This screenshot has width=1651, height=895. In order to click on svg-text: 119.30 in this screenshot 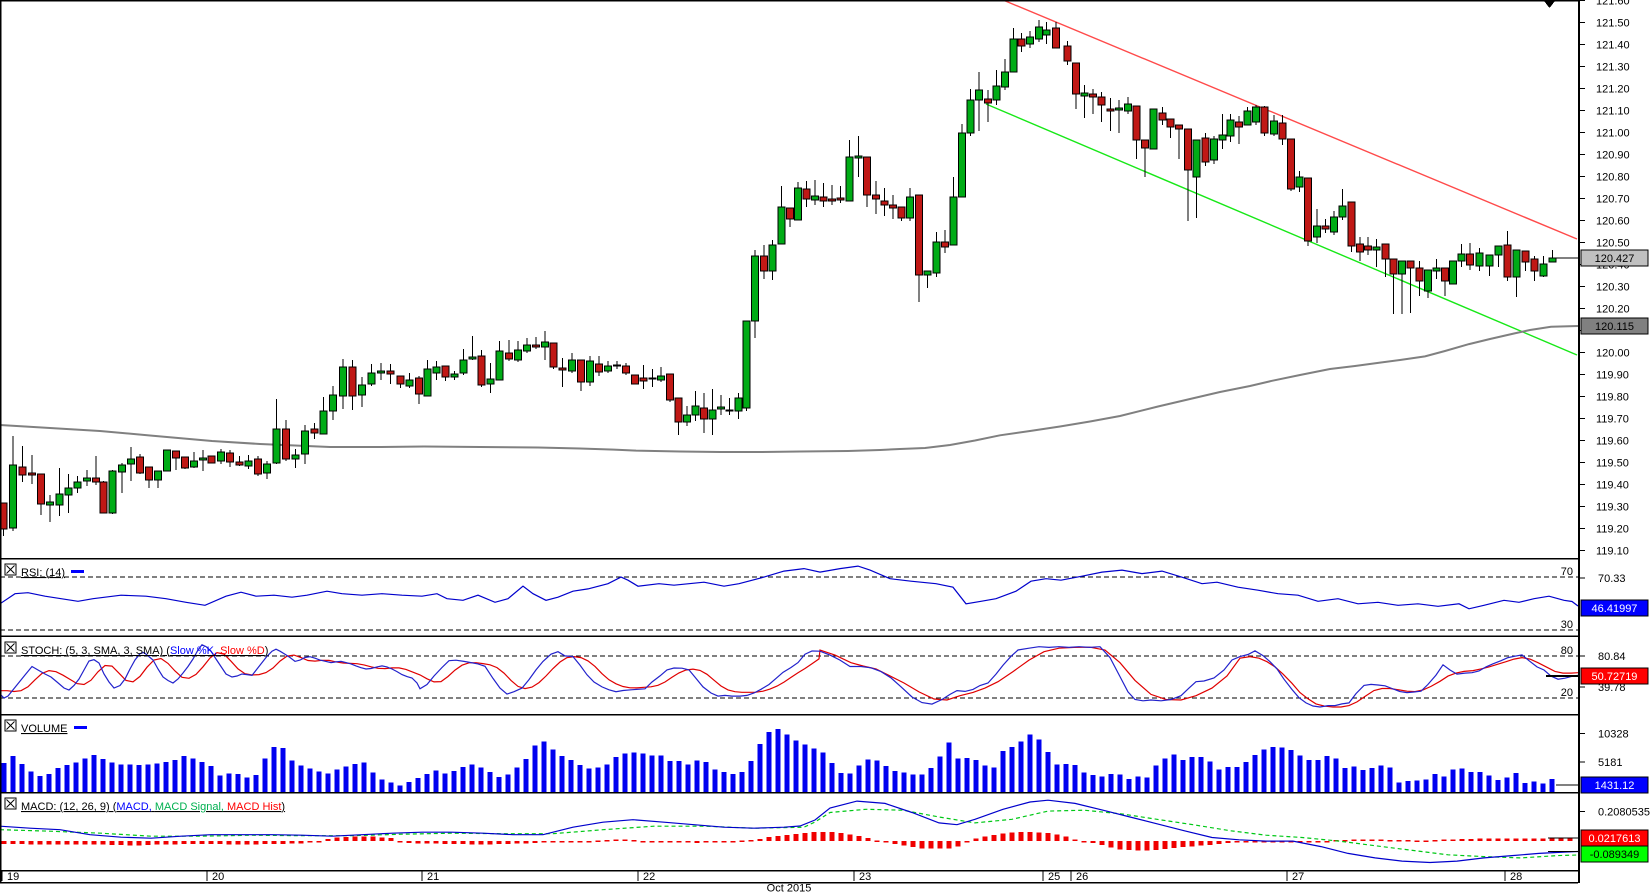, I will do `click(1612, 507)`.